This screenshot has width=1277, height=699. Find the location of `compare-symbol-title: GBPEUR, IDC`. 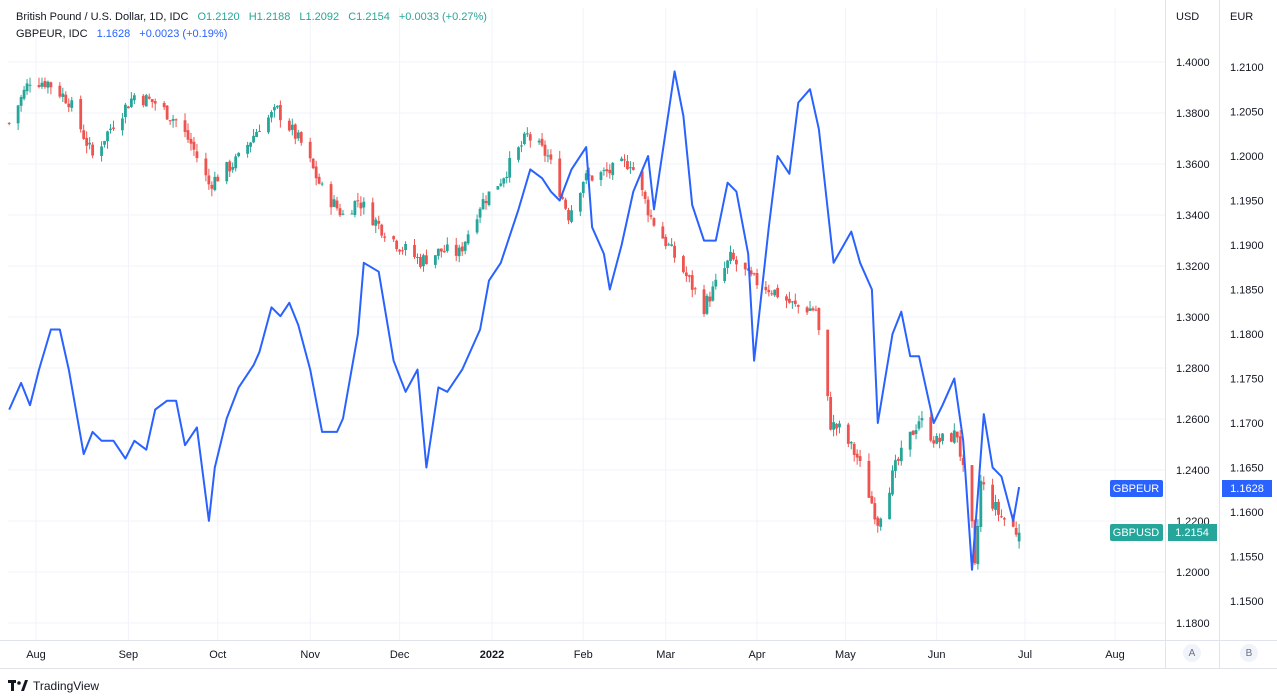

compare-symbol-title: GBPEUR, IDC is located at coordinates (52, 34).